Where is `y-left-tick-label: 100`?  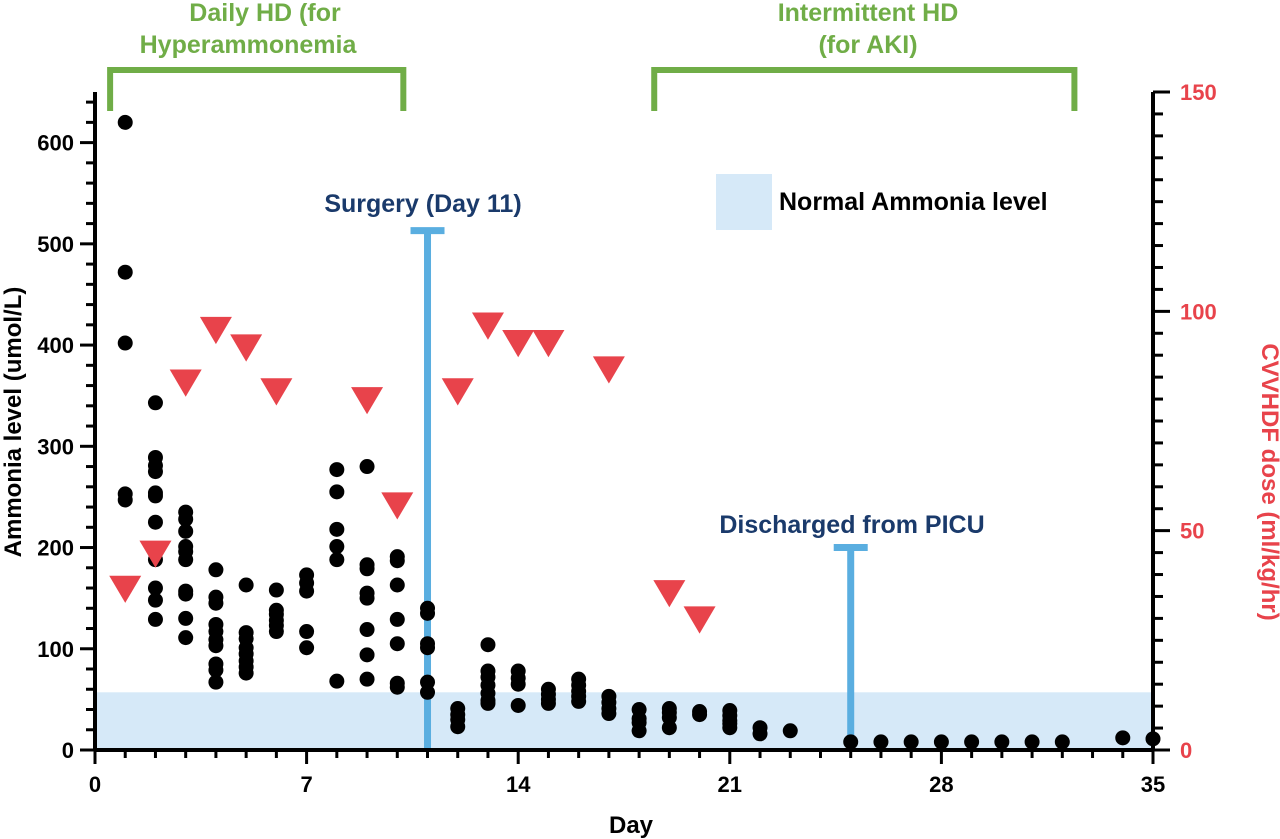
y-left-tick-label: 100 is located at coordinates (55, 649).